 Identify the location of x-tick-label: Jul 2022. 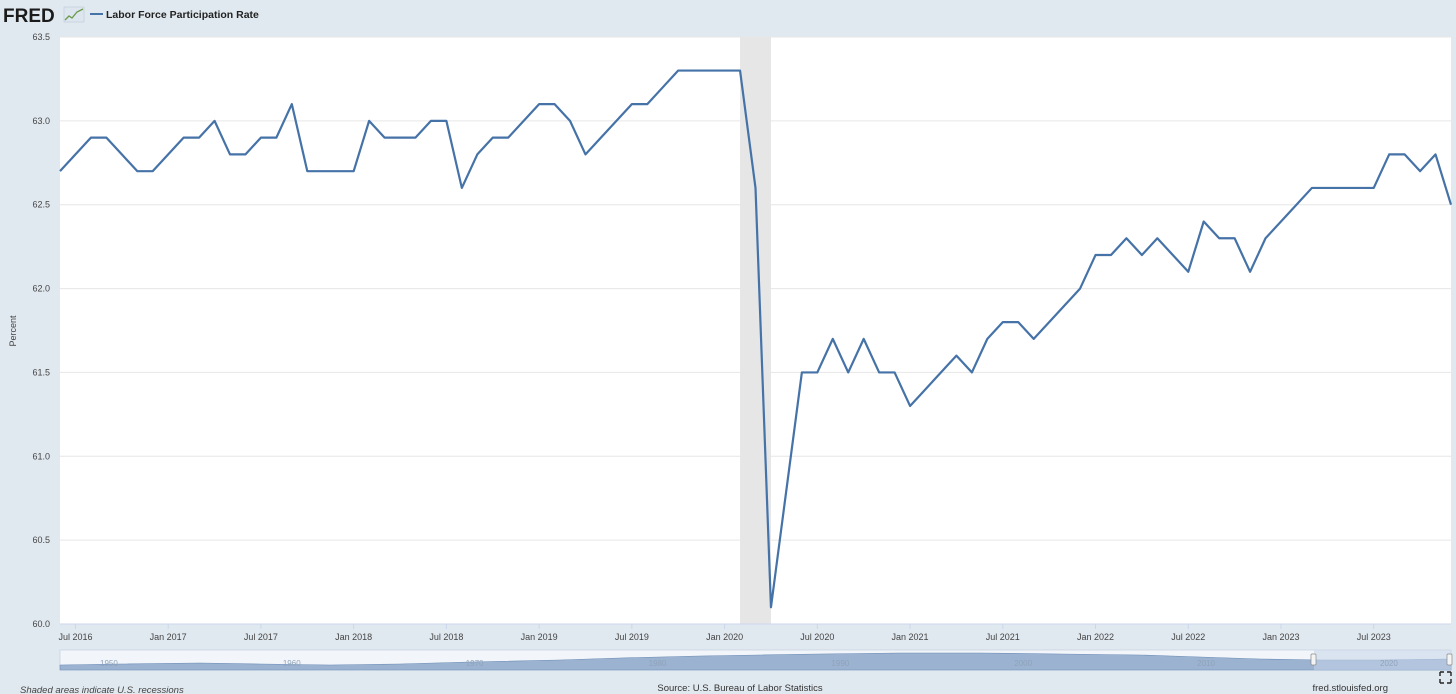
(1188, 637).